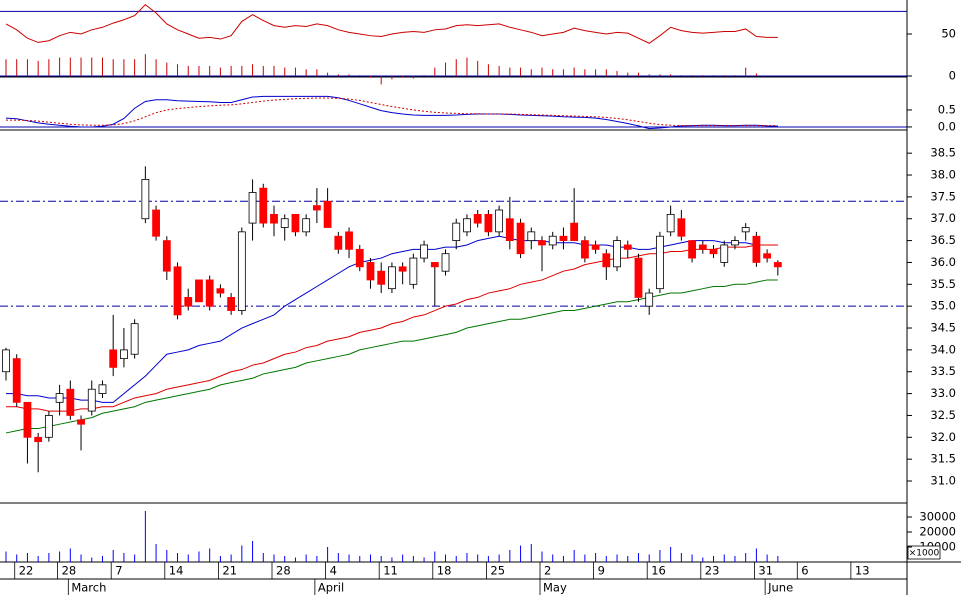 This screenshot has width=961, height=595. Describe the element at coordinates (943, 415) in the screenshot. I see `y-tick-label: 32.5` at that location.